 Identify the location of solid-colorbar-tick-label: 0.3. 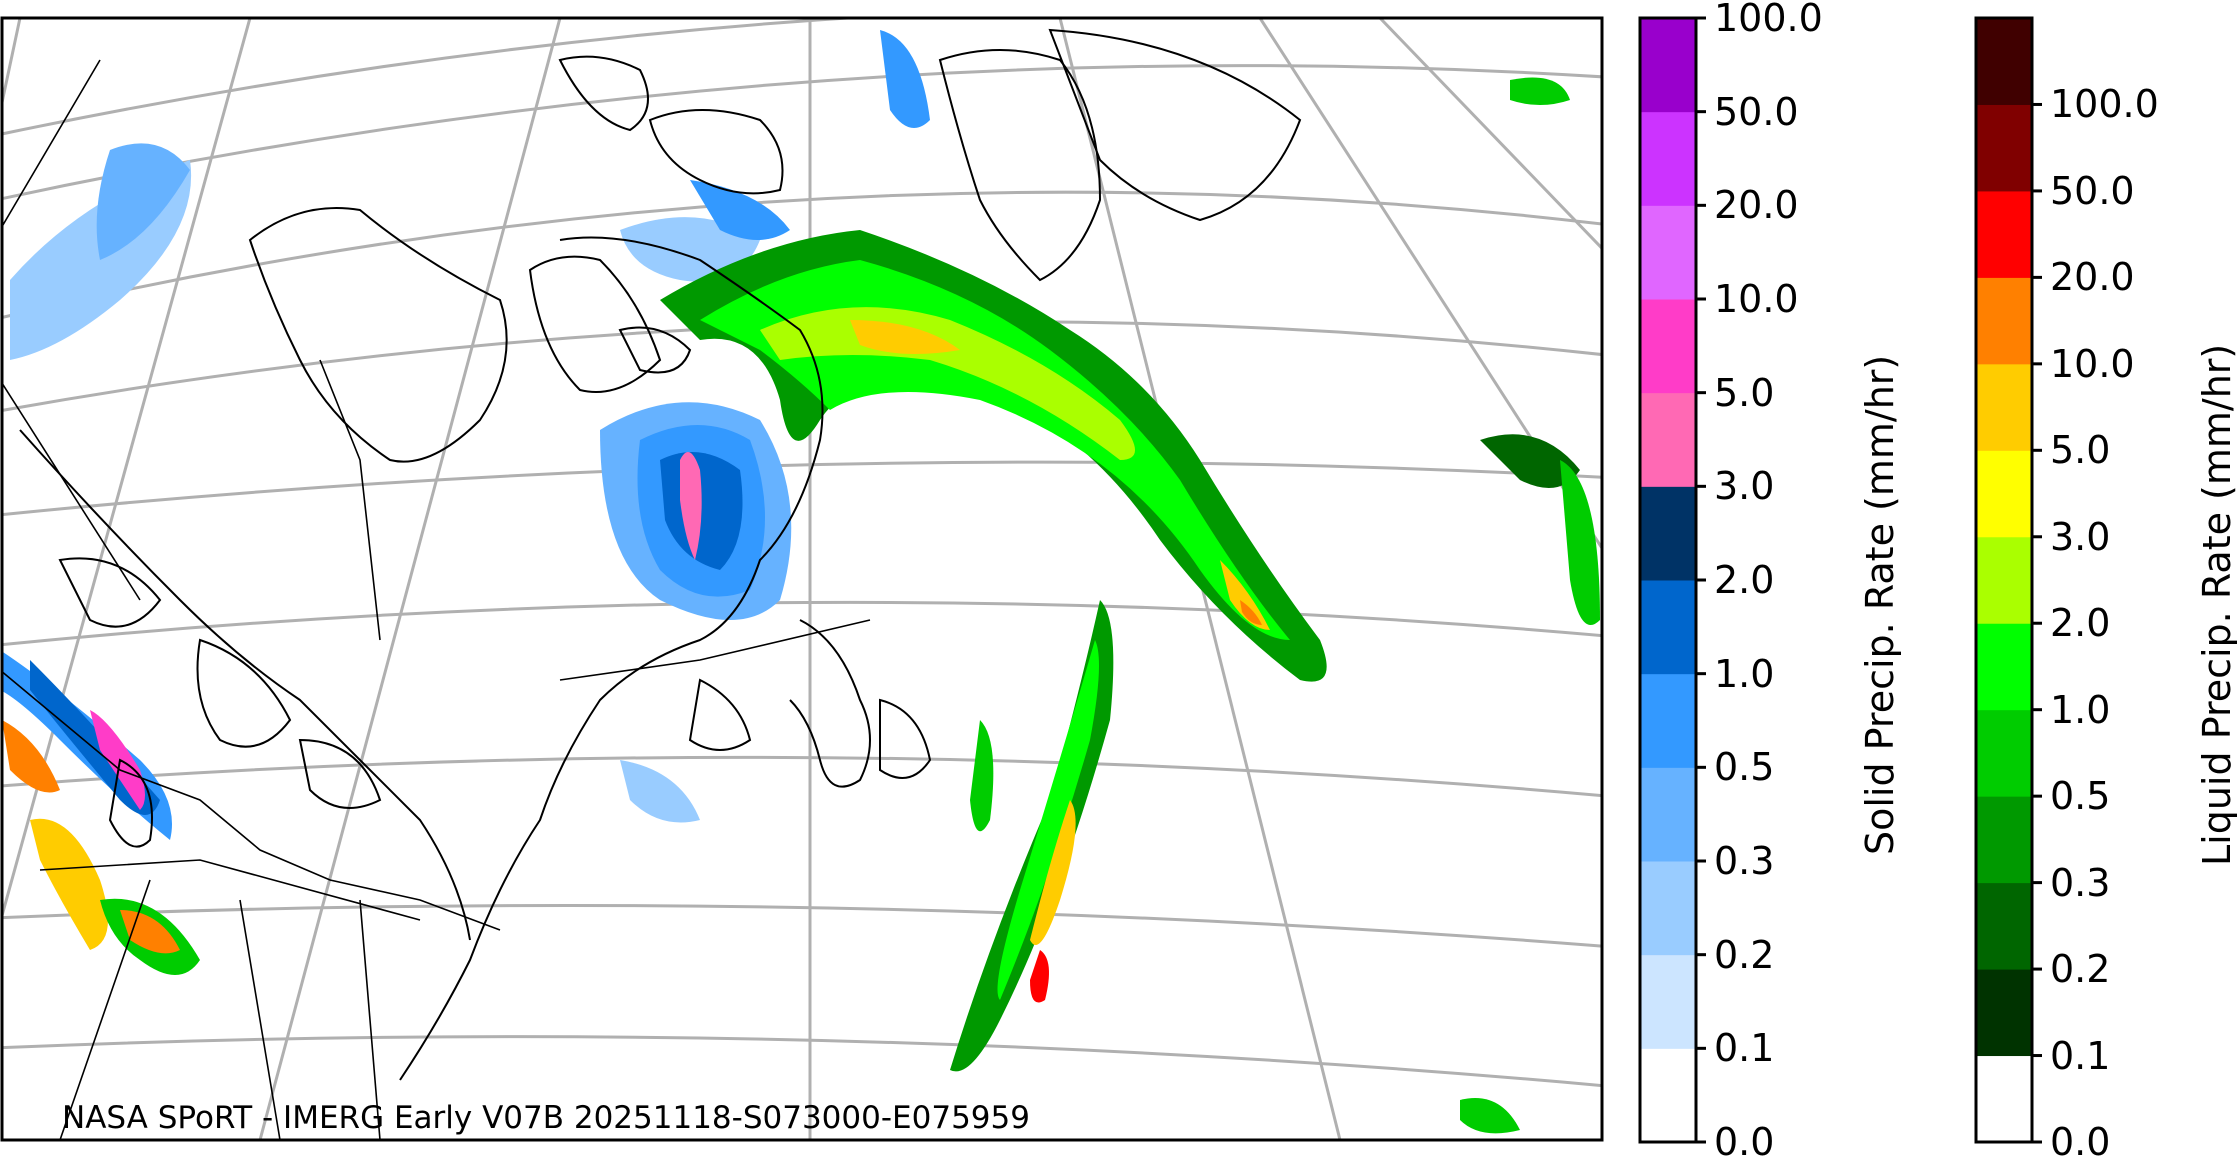
(1744, 861).